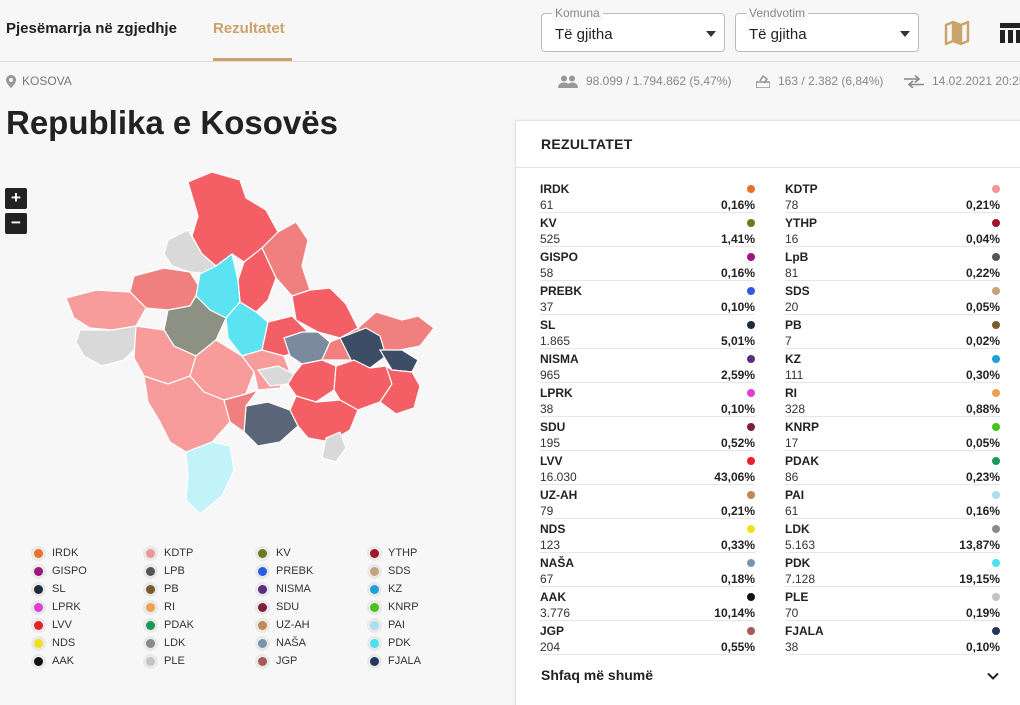 The height and width of the screenshot is (705, 1020). What do you see at coordinates (403, 553) in the screenshot?
I see `legend-label: YTHP` at bounding box center [403, 553].